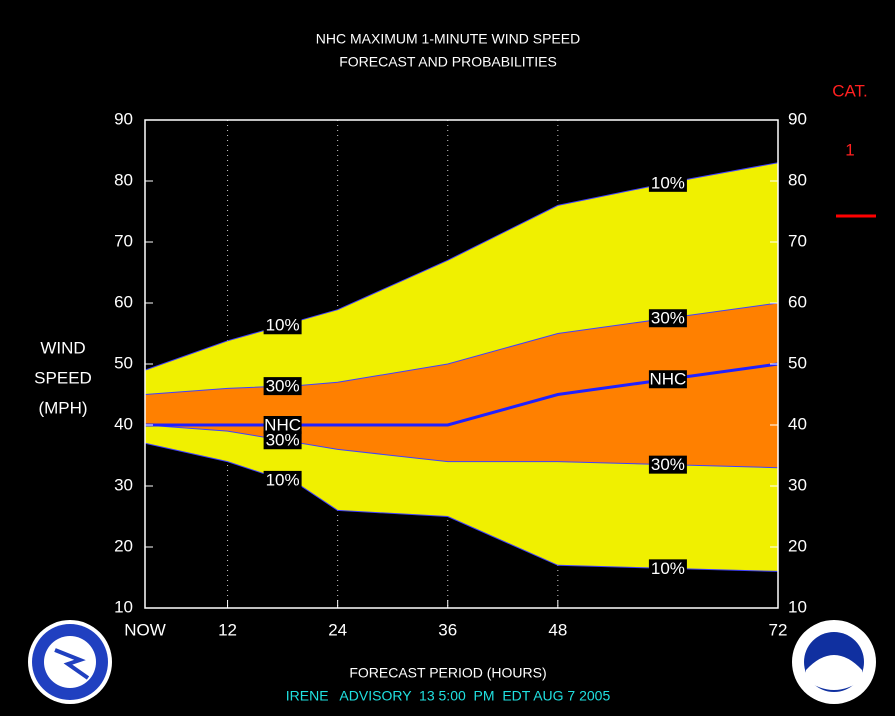 The width and height of the screenshot is (895, 716). I want to click on y-axis-label: (MPH), so click(62, 407).